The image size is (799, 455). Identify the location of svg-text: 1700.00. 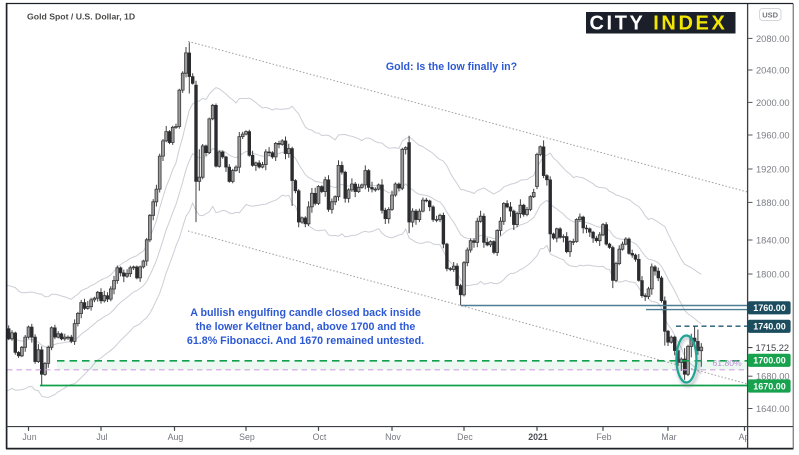
(769, 361).